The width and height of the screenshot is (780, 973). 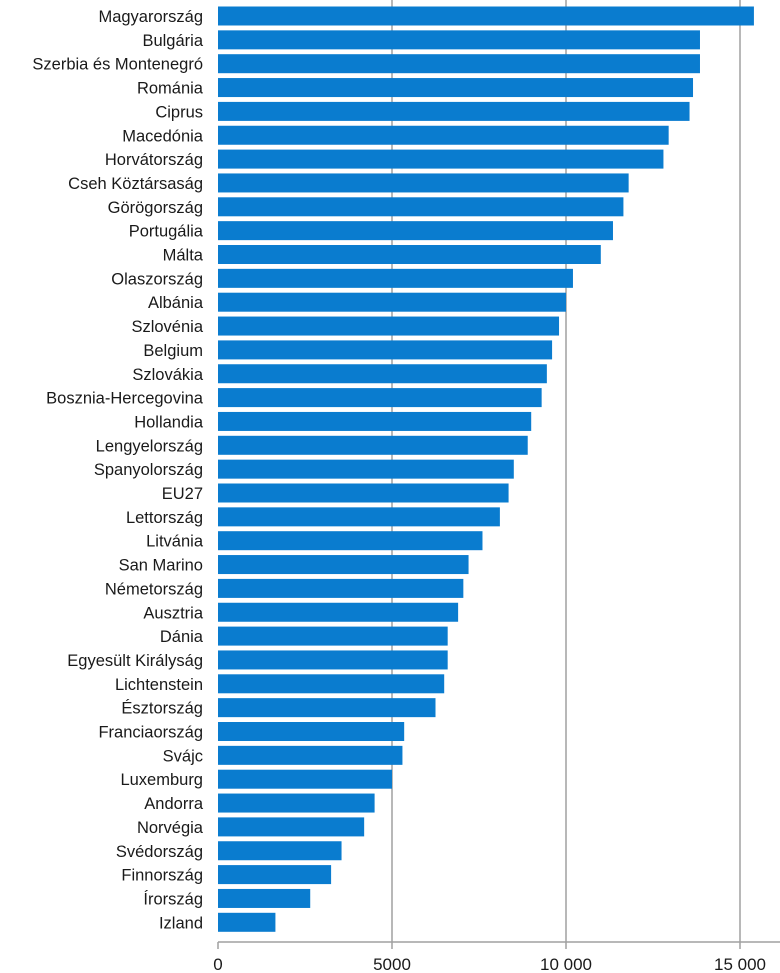 What do you see at coordinates (135, 184) in the screenshot?
I see `category-label-7: Cseh Köztársaság` at bounding box center [135, 184].